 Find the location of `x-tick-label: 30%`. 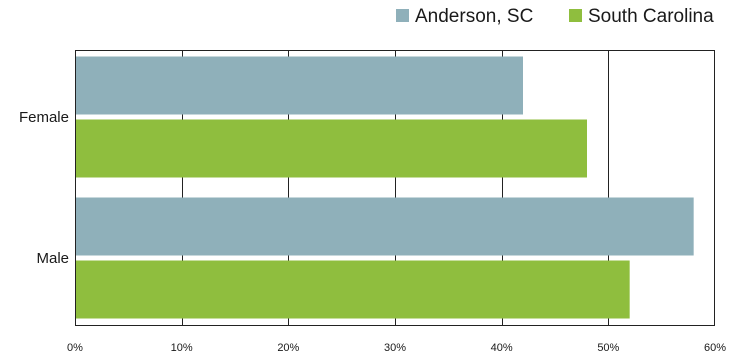

x-tick-label: 30% is located at coordinates (395, 348).